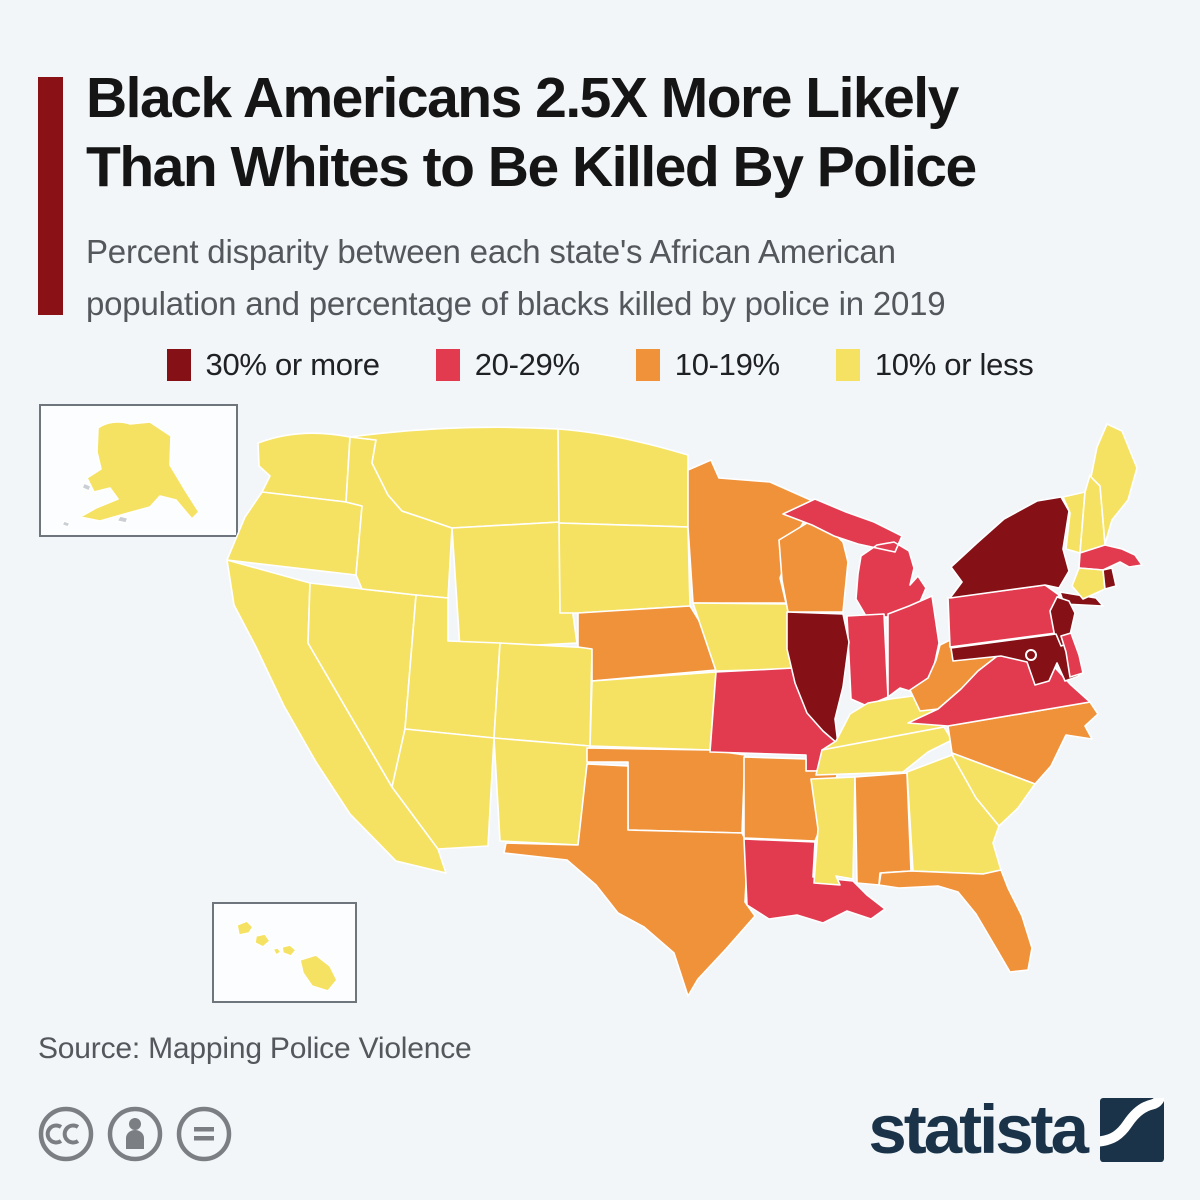 The height and width of the screenshot is (1200, 1200). I want to click on legend-item-ge30: 30% or more, so click(273, 365).